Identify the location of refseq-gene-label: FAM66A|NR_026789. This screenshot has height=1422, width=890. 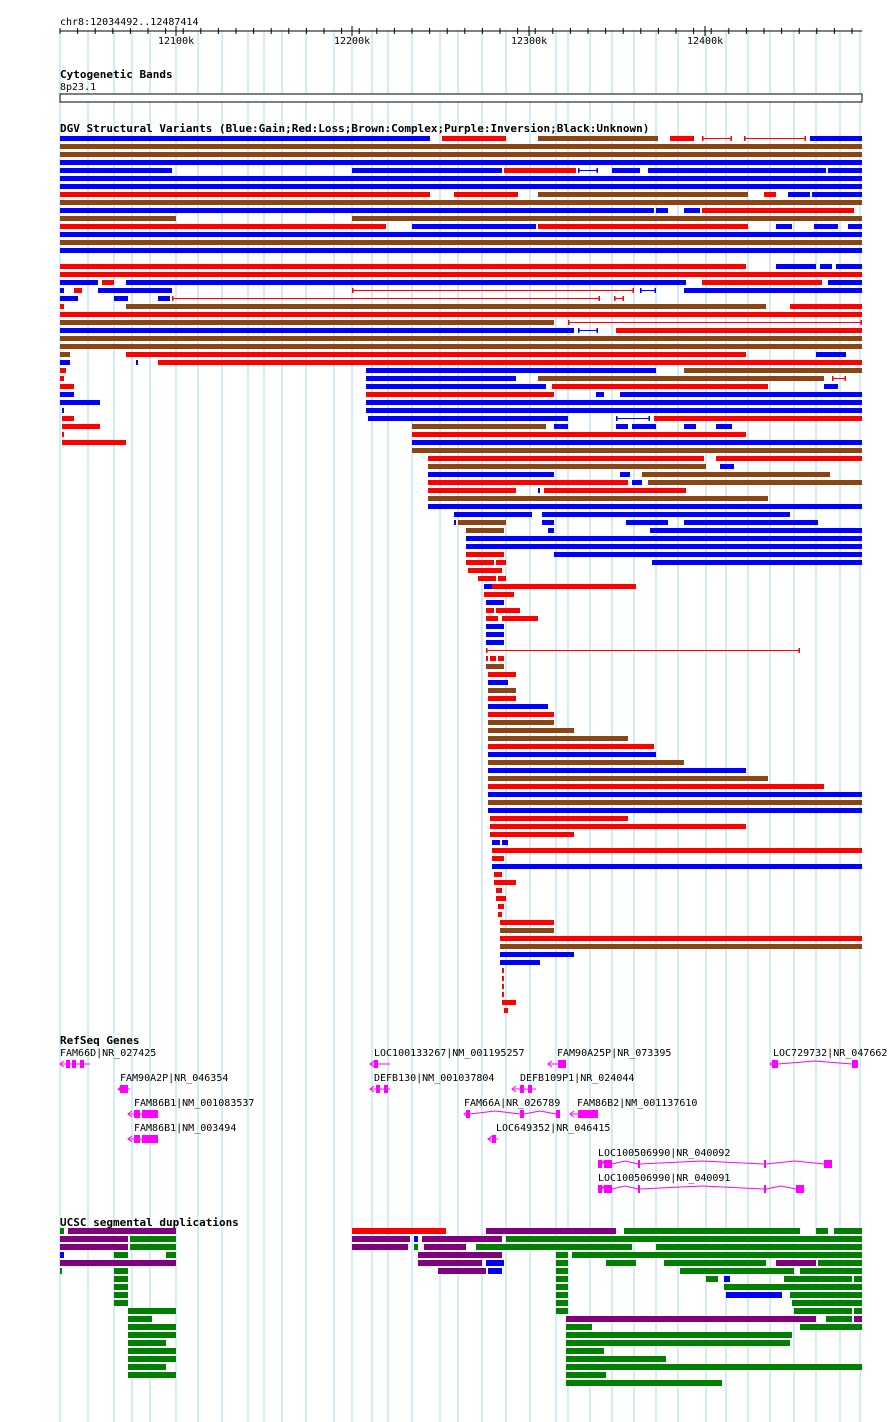
(512, 1103).